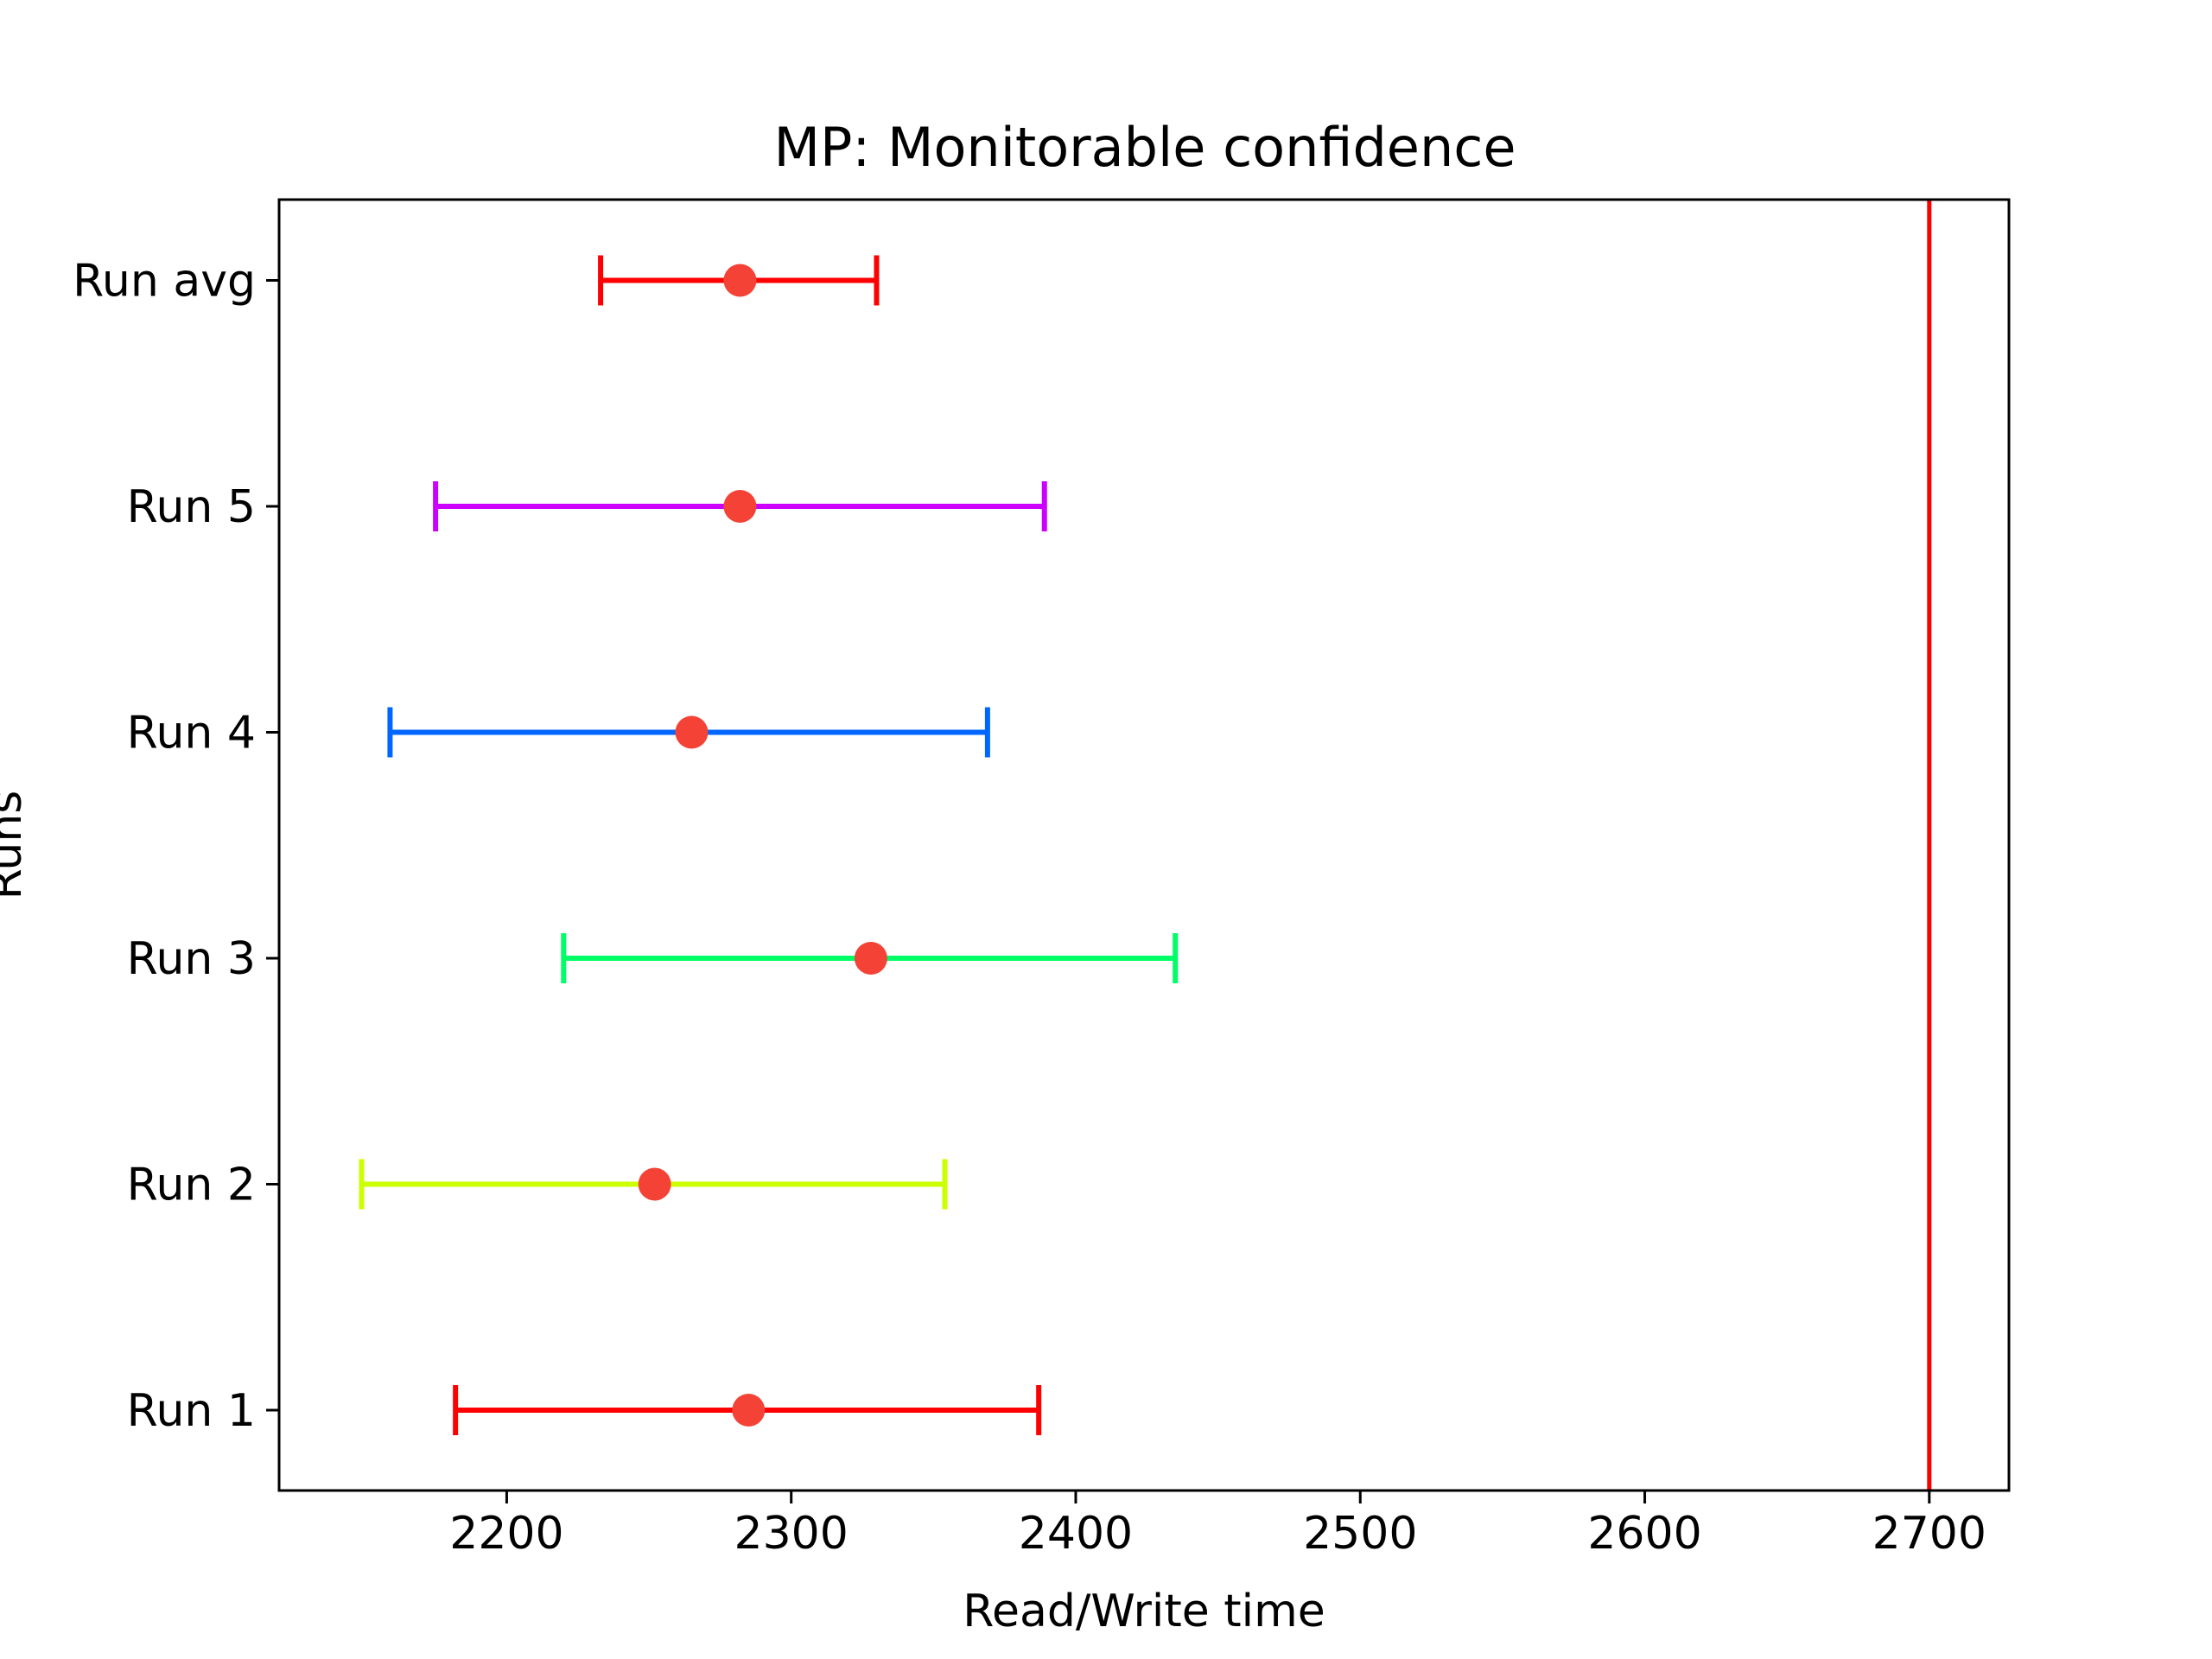 This screenshot has width=2212, height=1659. What do you see at coordinates (1929, 1534) in the screenshot?
I see `x-tick-label: 2700` at bounding box center [1929, 1534].